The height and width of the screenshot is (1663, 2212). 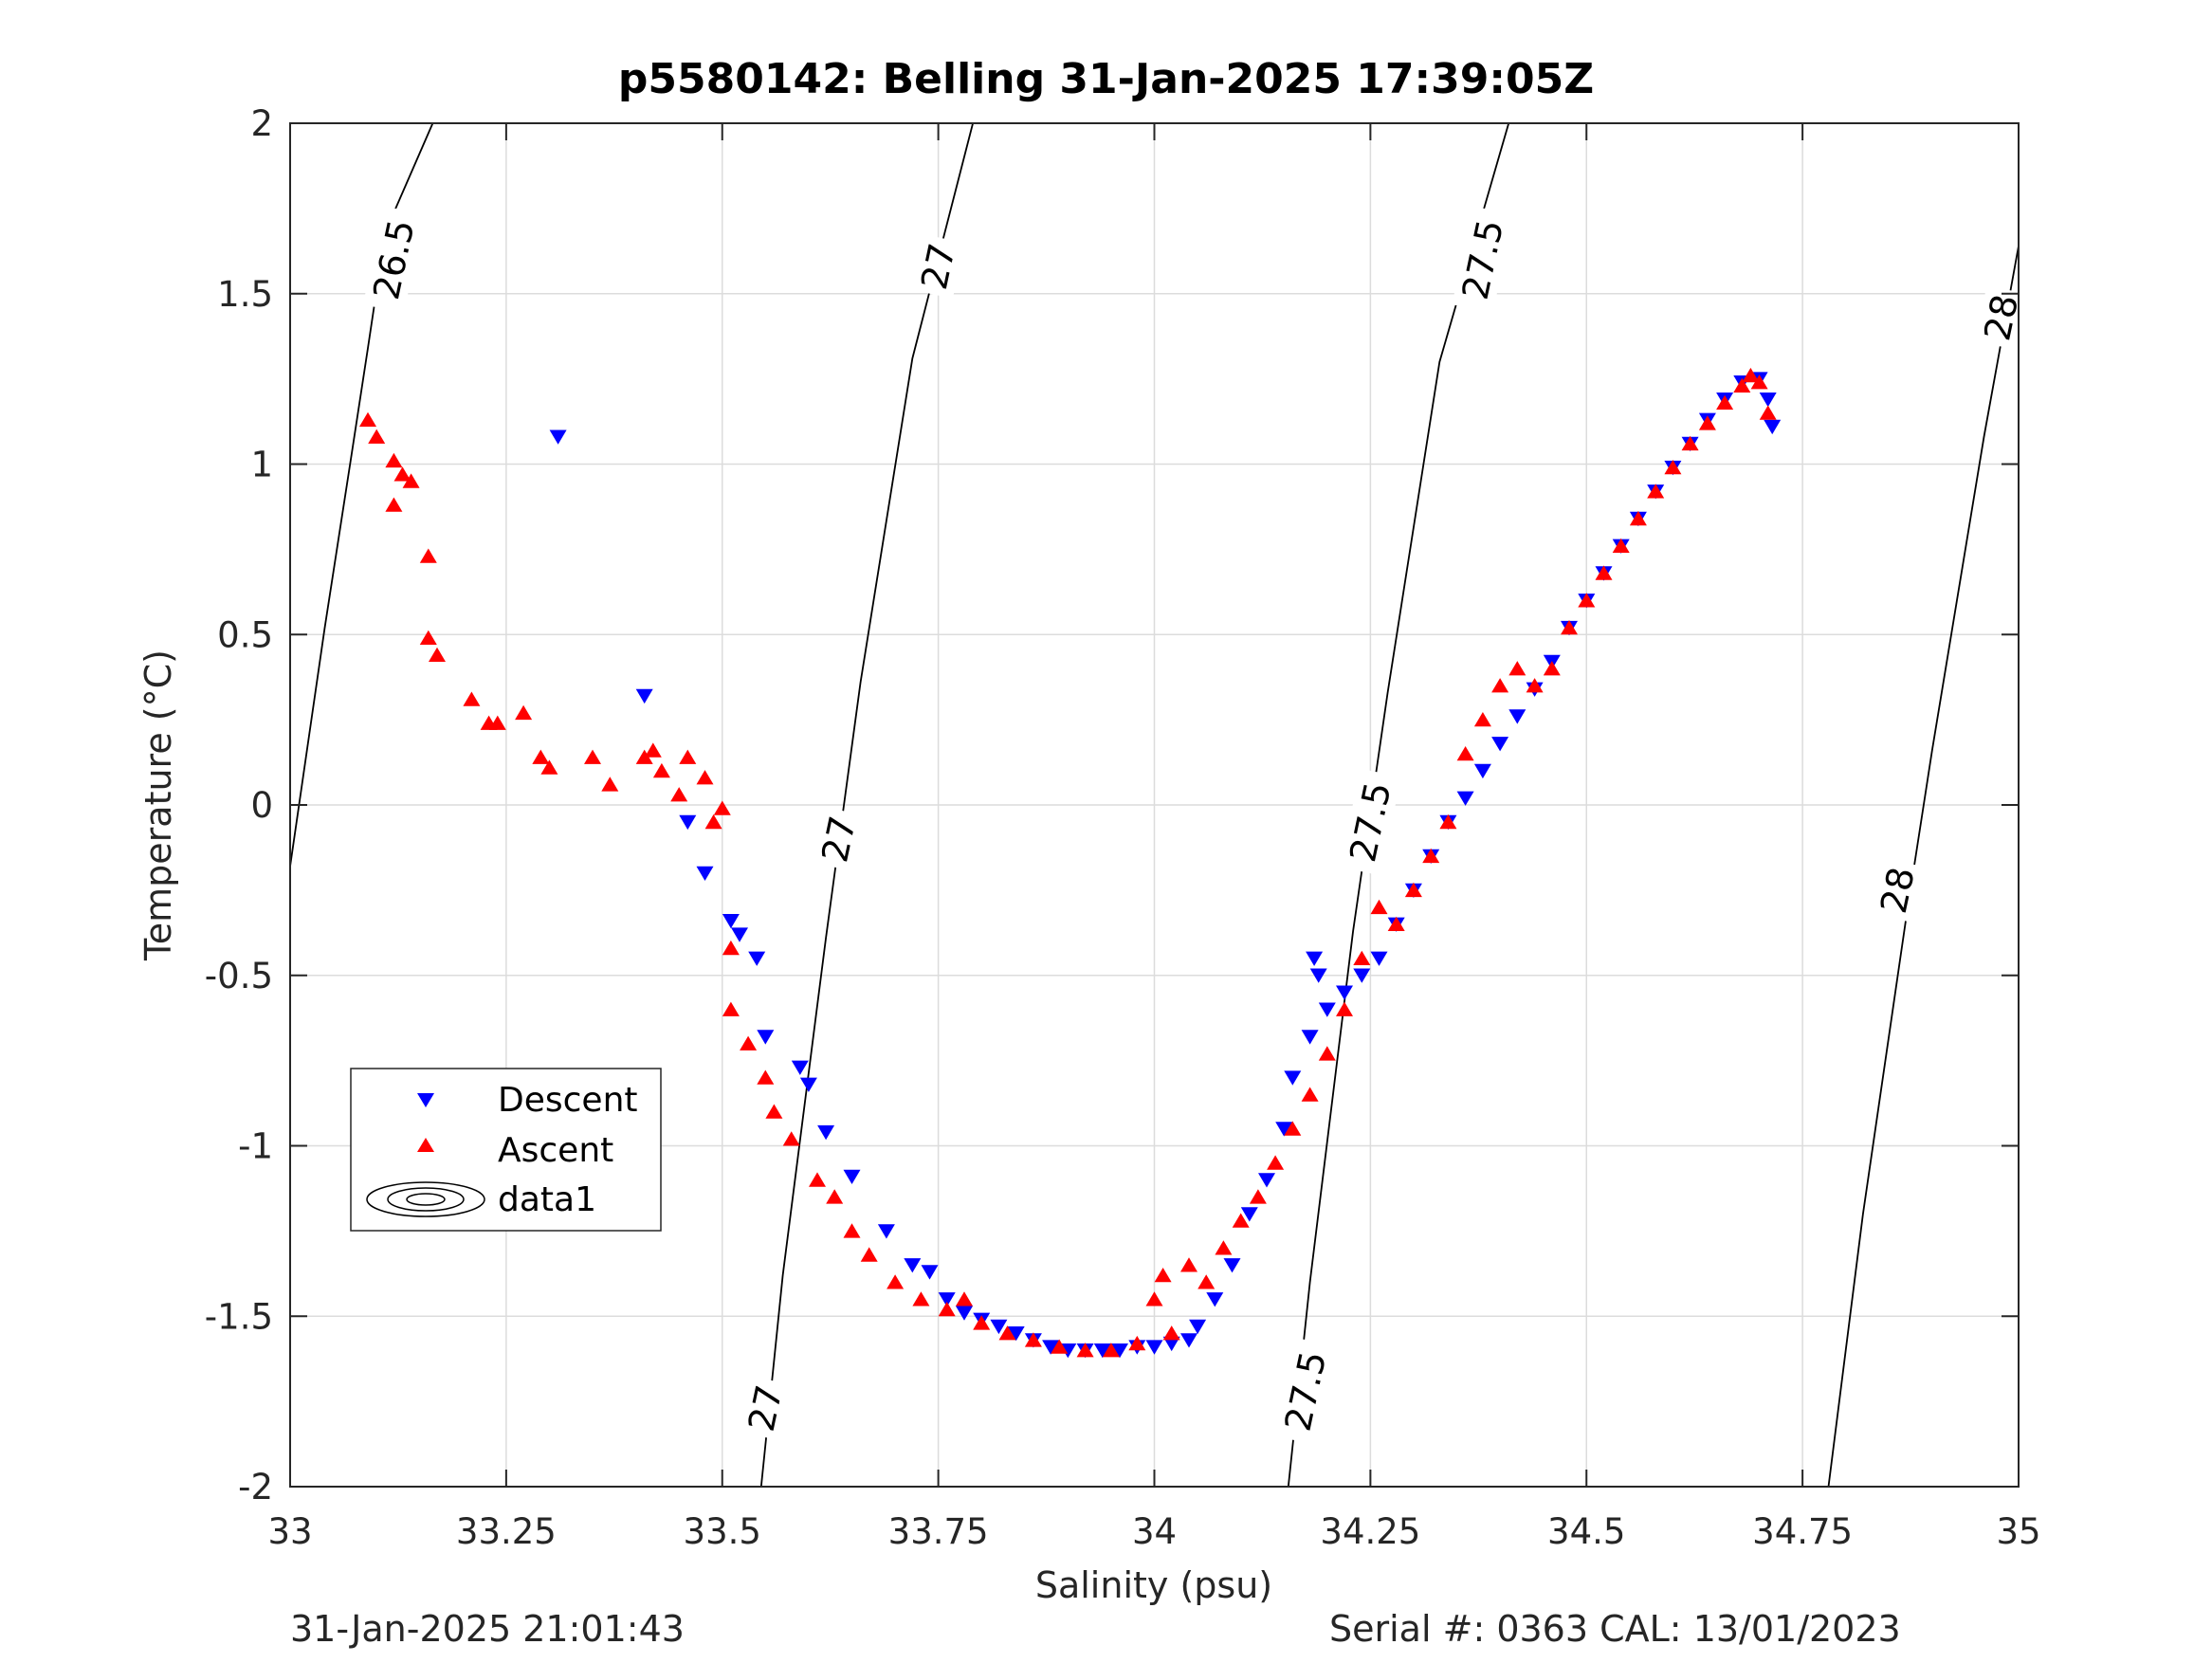 I want to click on y-tick-label: 0, so click(x=261, y=805).